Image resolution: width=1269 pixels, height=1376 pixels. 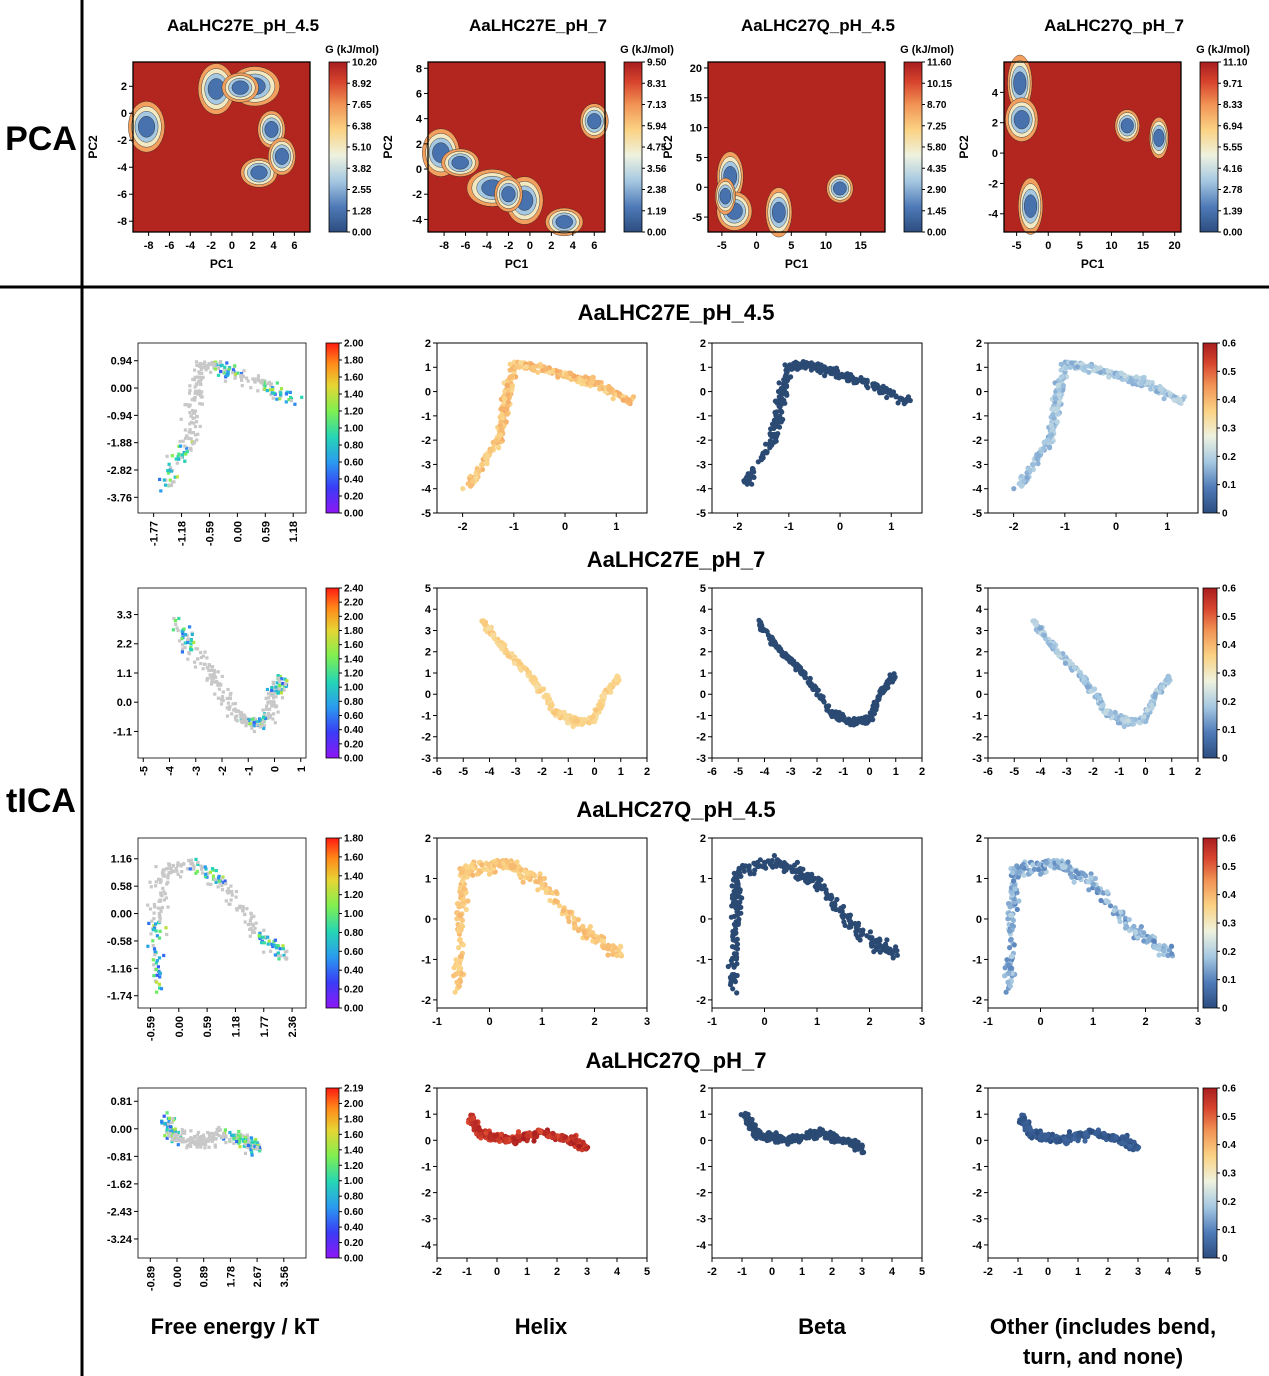 What do you see at coordinates (647, 1272) in the screenshot?
I see `x-tick-label: 5` at bounding box center [647, 1272].